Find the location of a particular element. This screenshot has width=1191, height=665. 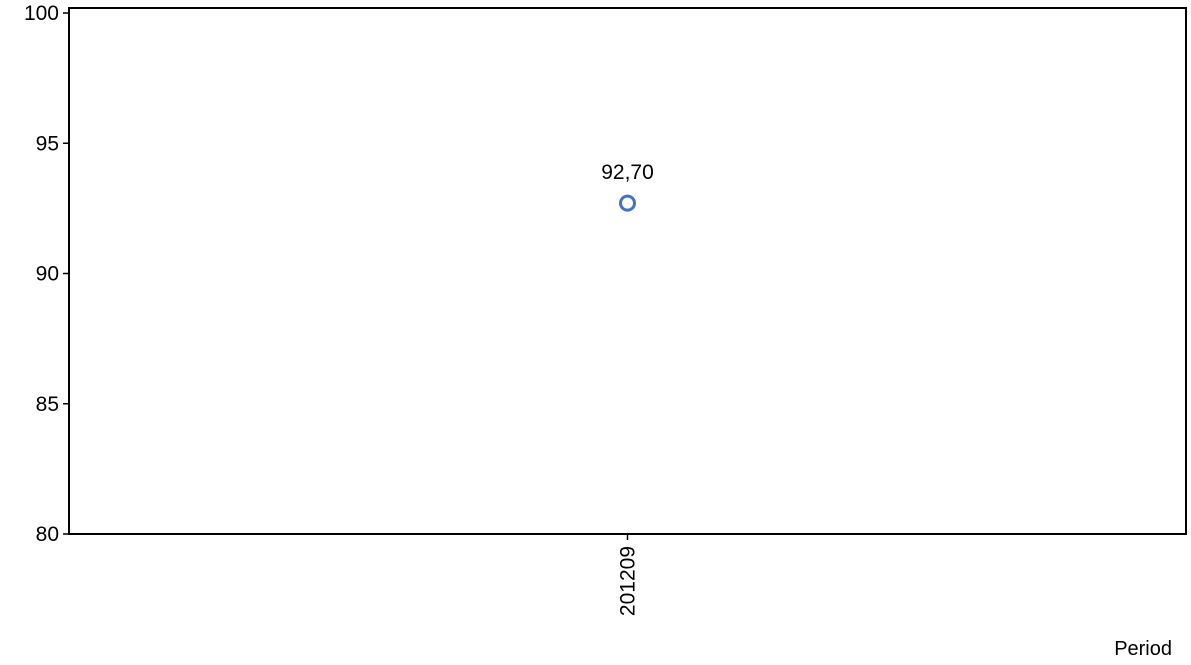

y-tick-label: 90 is located at coordinates (47, 274).